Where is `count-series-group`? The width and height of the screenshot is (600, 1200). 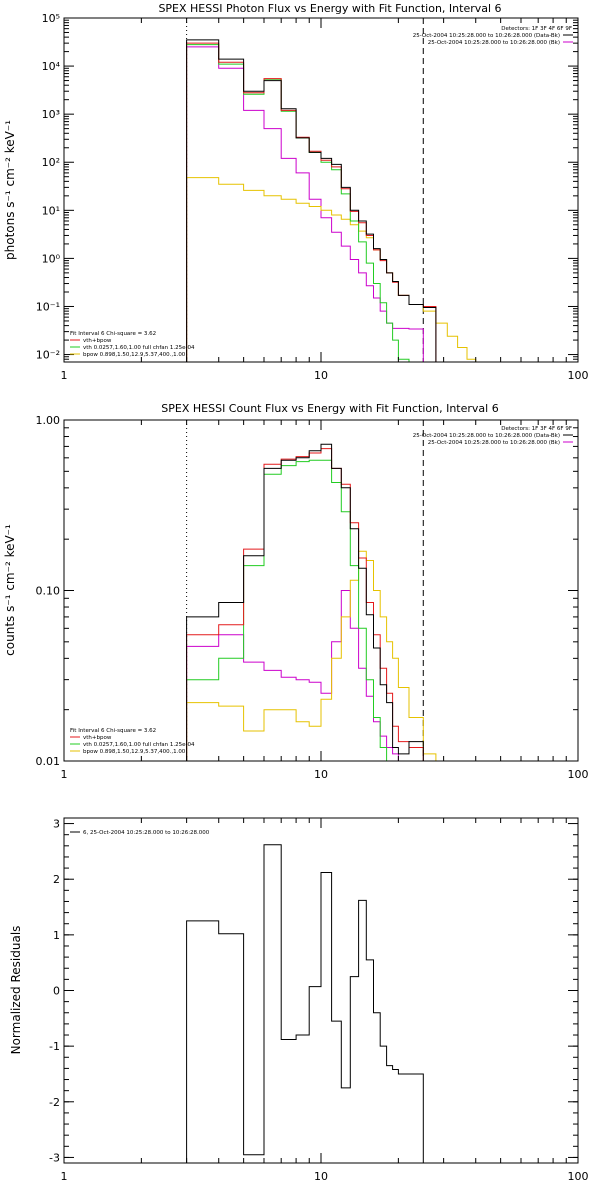
count-series-group is located at coordinates (311, 591).